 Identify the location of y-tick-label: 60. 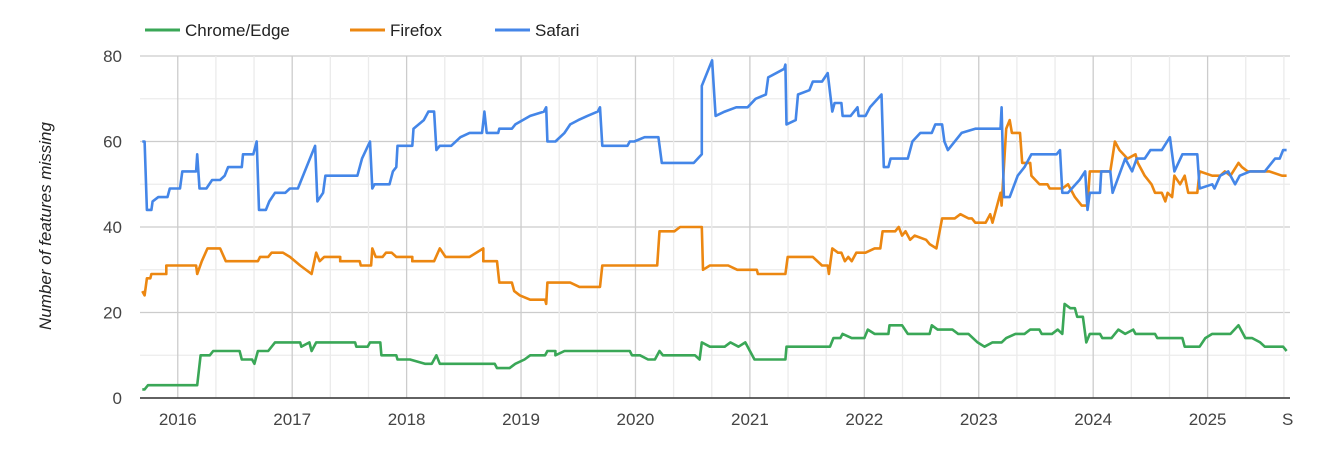
(112, 142).